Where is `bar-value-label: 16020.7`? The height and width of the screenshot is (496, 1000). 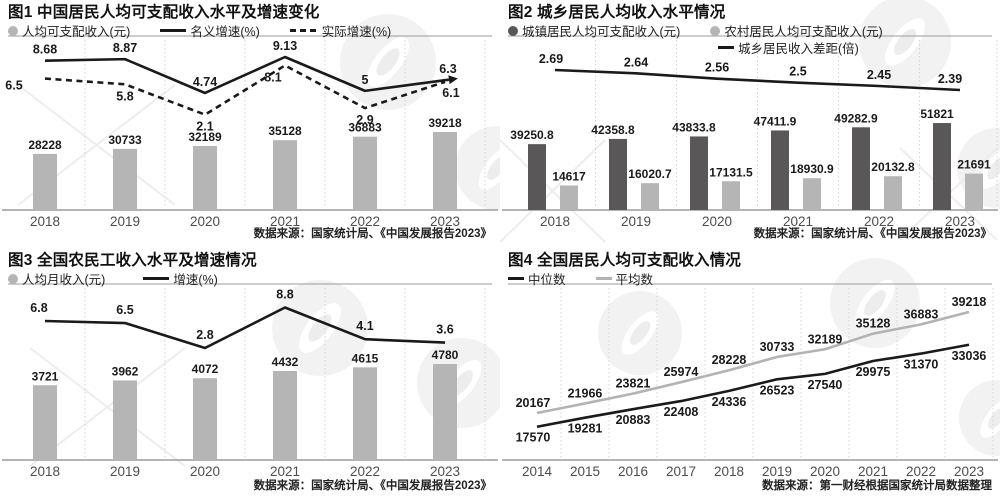 bar-value-label: 16020.7 is located at coordinates (650, 174).